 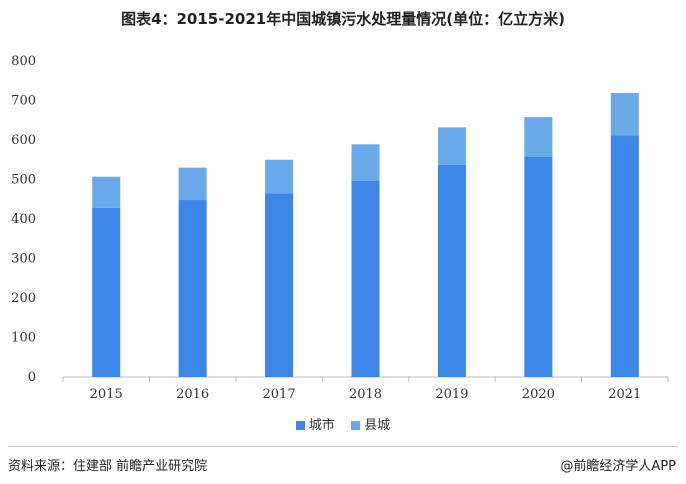 What do you see at coordinates (377, 425) in the screenshot?
I see `legend-label-county: 县城` at bounding box center [377, 425].